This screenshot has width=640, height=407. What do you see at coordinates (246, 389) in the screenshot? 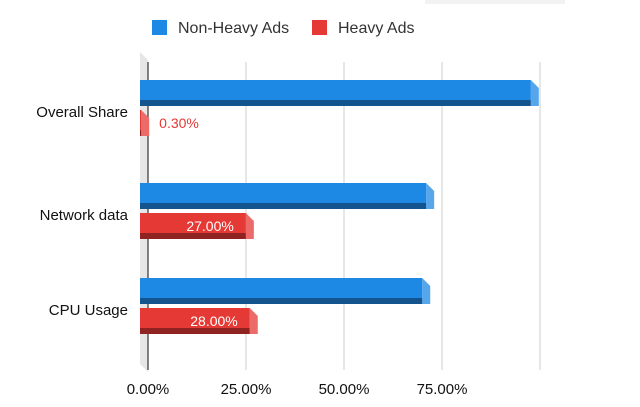
I see `x-tick-label: 25.00%` at bounding box center [246, 389].